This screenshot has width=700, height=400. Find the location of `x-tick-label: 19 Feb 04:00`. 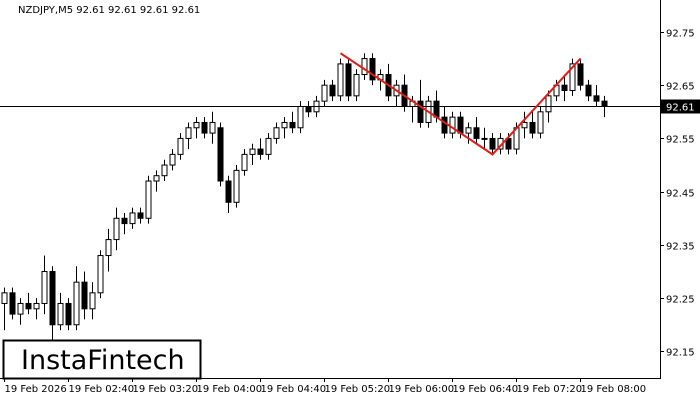

x-tick-label: 19 Feb 04:00 is located at coordinates (230, 389).